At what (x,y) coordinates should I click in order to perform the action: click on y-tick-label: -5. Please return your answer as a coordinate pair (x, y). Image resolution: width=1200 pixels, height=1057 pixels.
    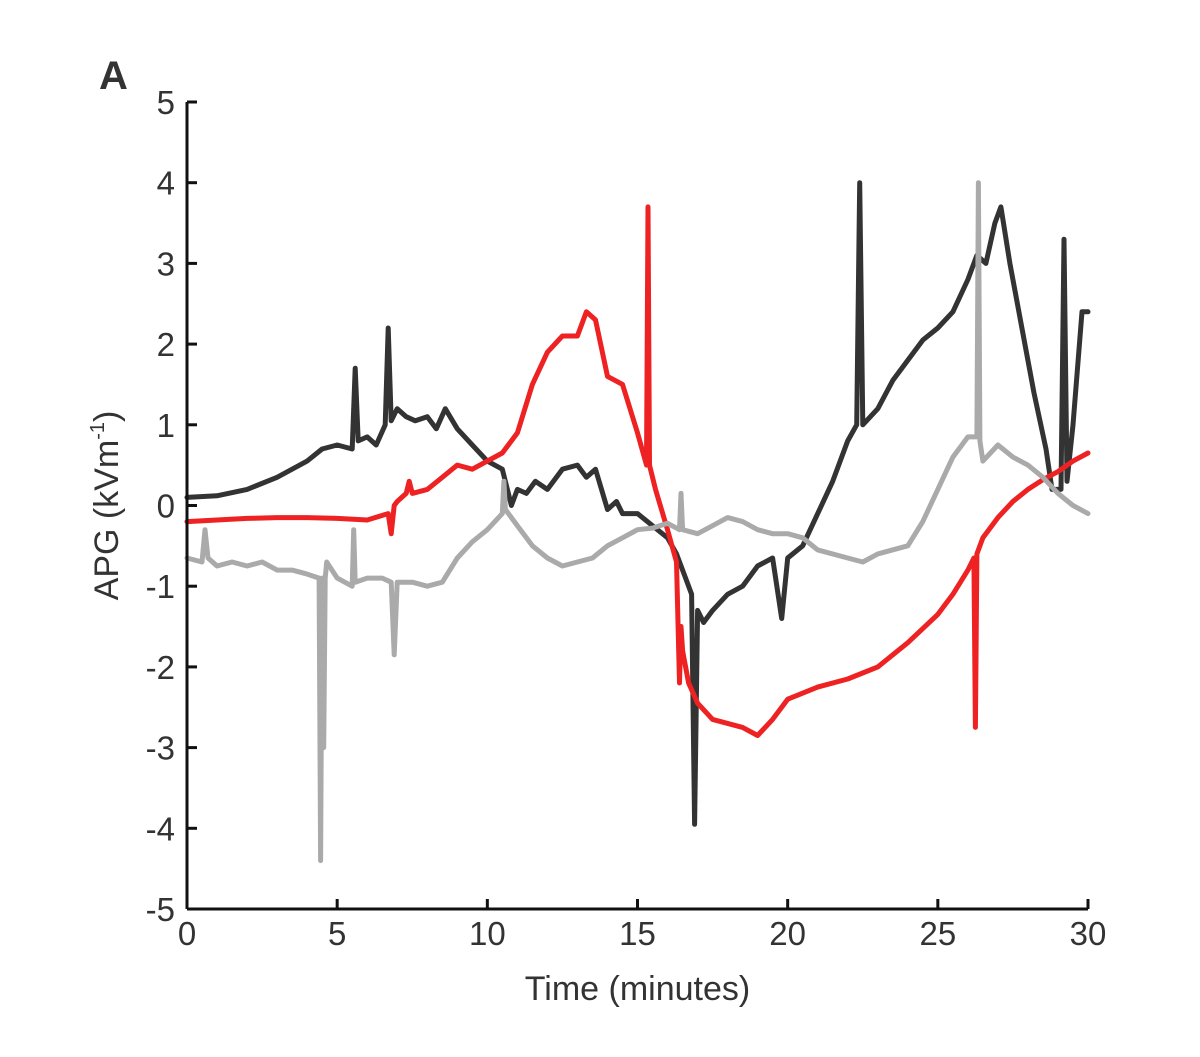
    Looking at the image, I should click on (160, 909).